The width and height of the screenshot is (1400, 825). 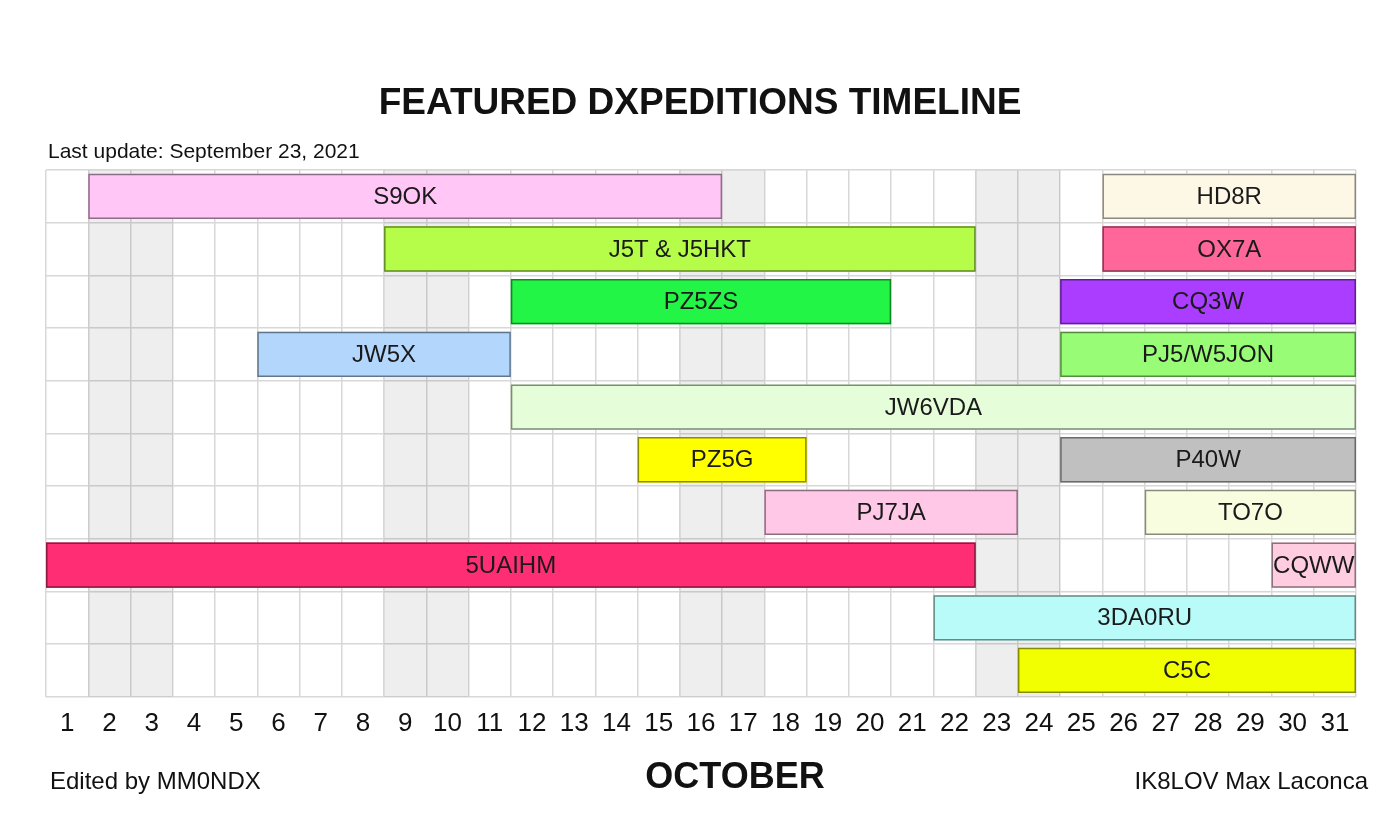 I want to click on x-tick-label: 20, so click(x=870, y=721).